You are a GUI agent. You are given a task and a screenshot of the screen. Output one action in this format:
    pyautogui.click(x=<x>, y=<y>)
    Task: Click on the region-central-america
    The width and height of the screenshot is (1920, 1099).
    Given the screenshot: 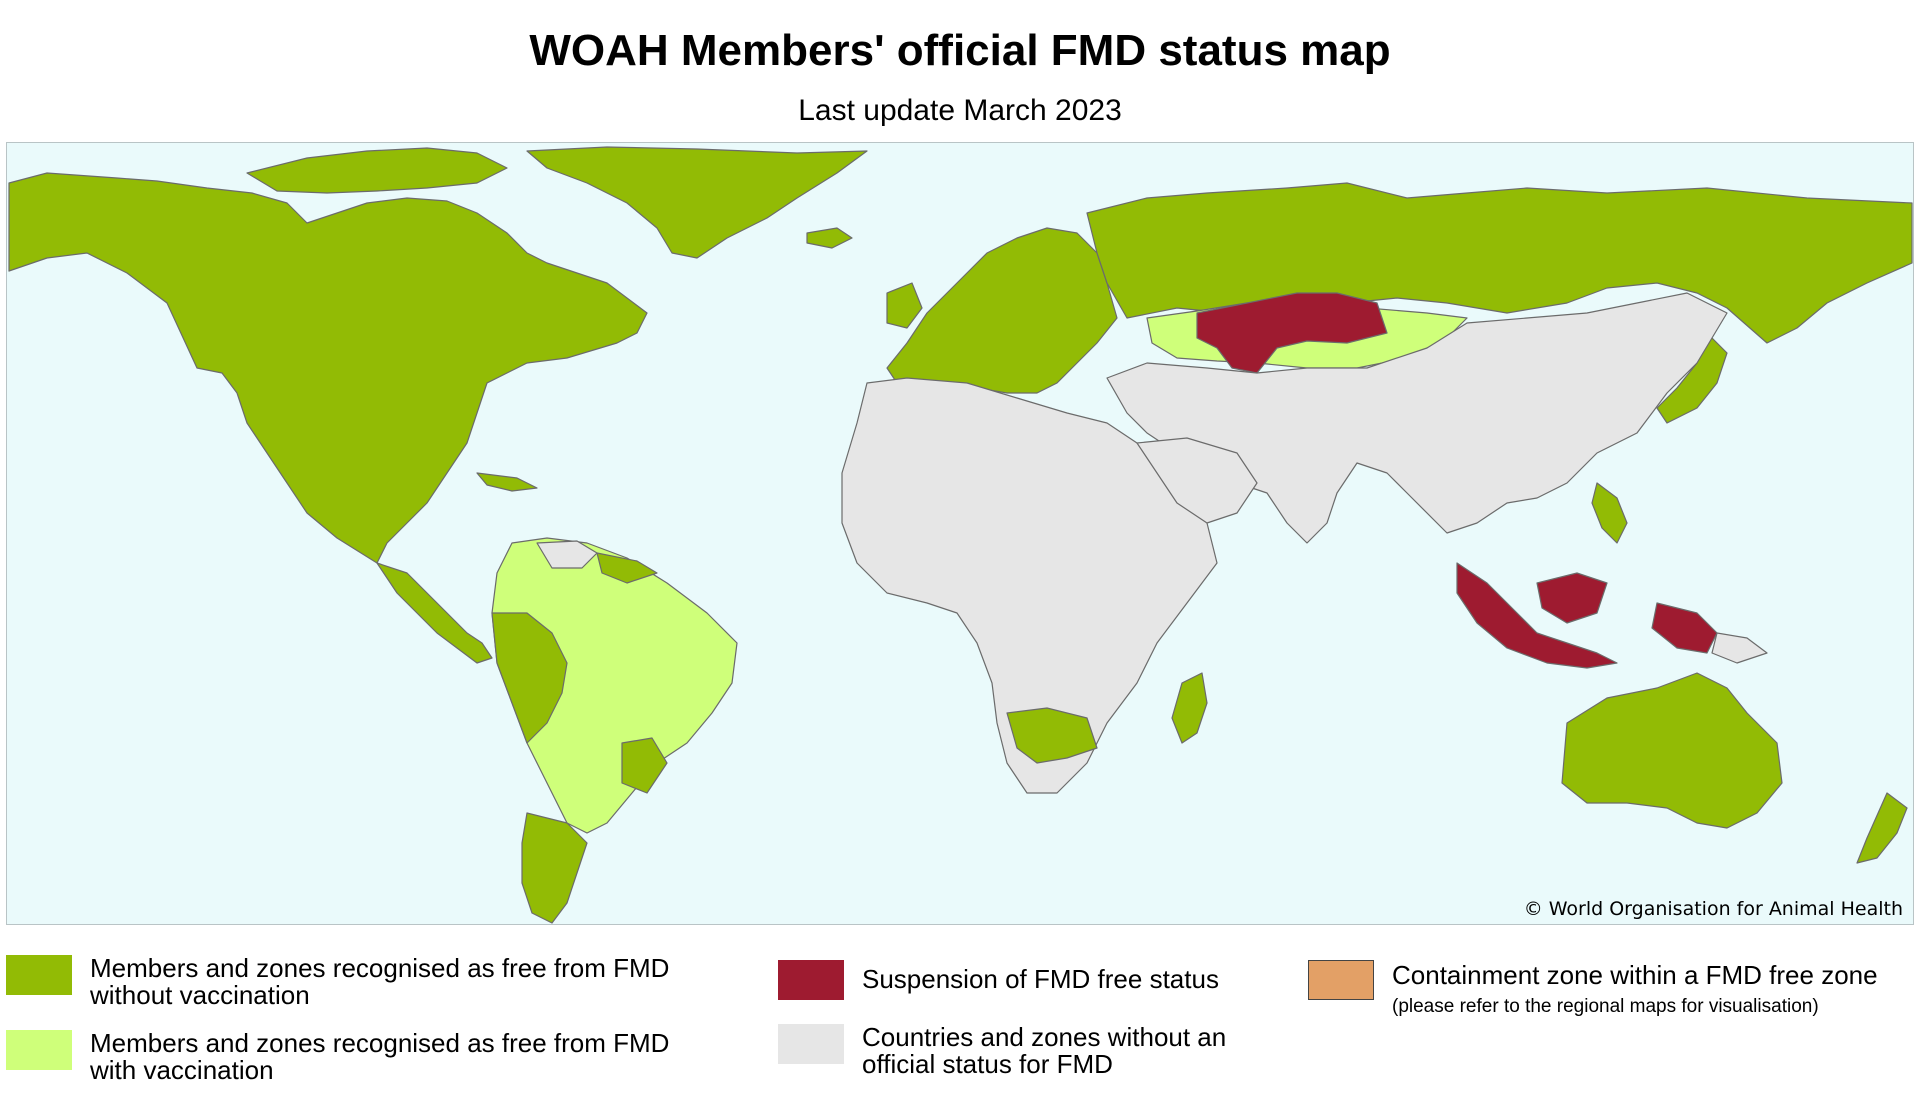 What is the action you would take?
    pyautogui.click(x=434, y=613)
    